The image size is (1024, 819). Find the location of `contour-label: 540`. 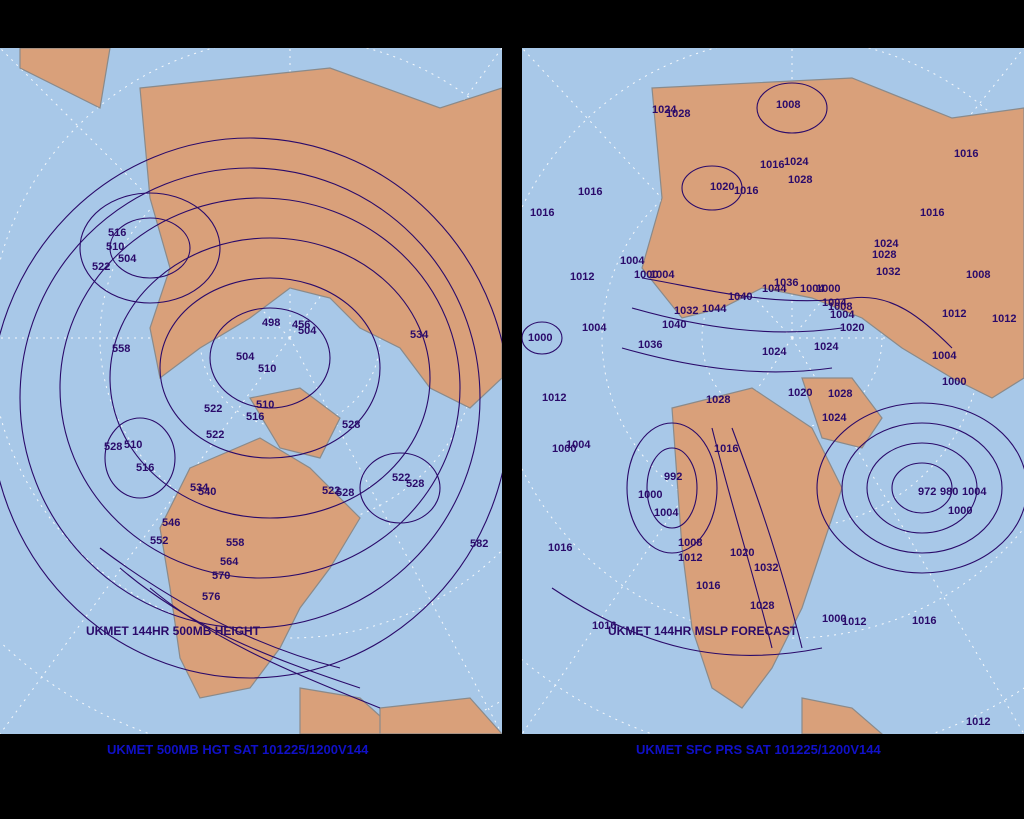

contour-label: 540 is located at coordinates (207, 492).